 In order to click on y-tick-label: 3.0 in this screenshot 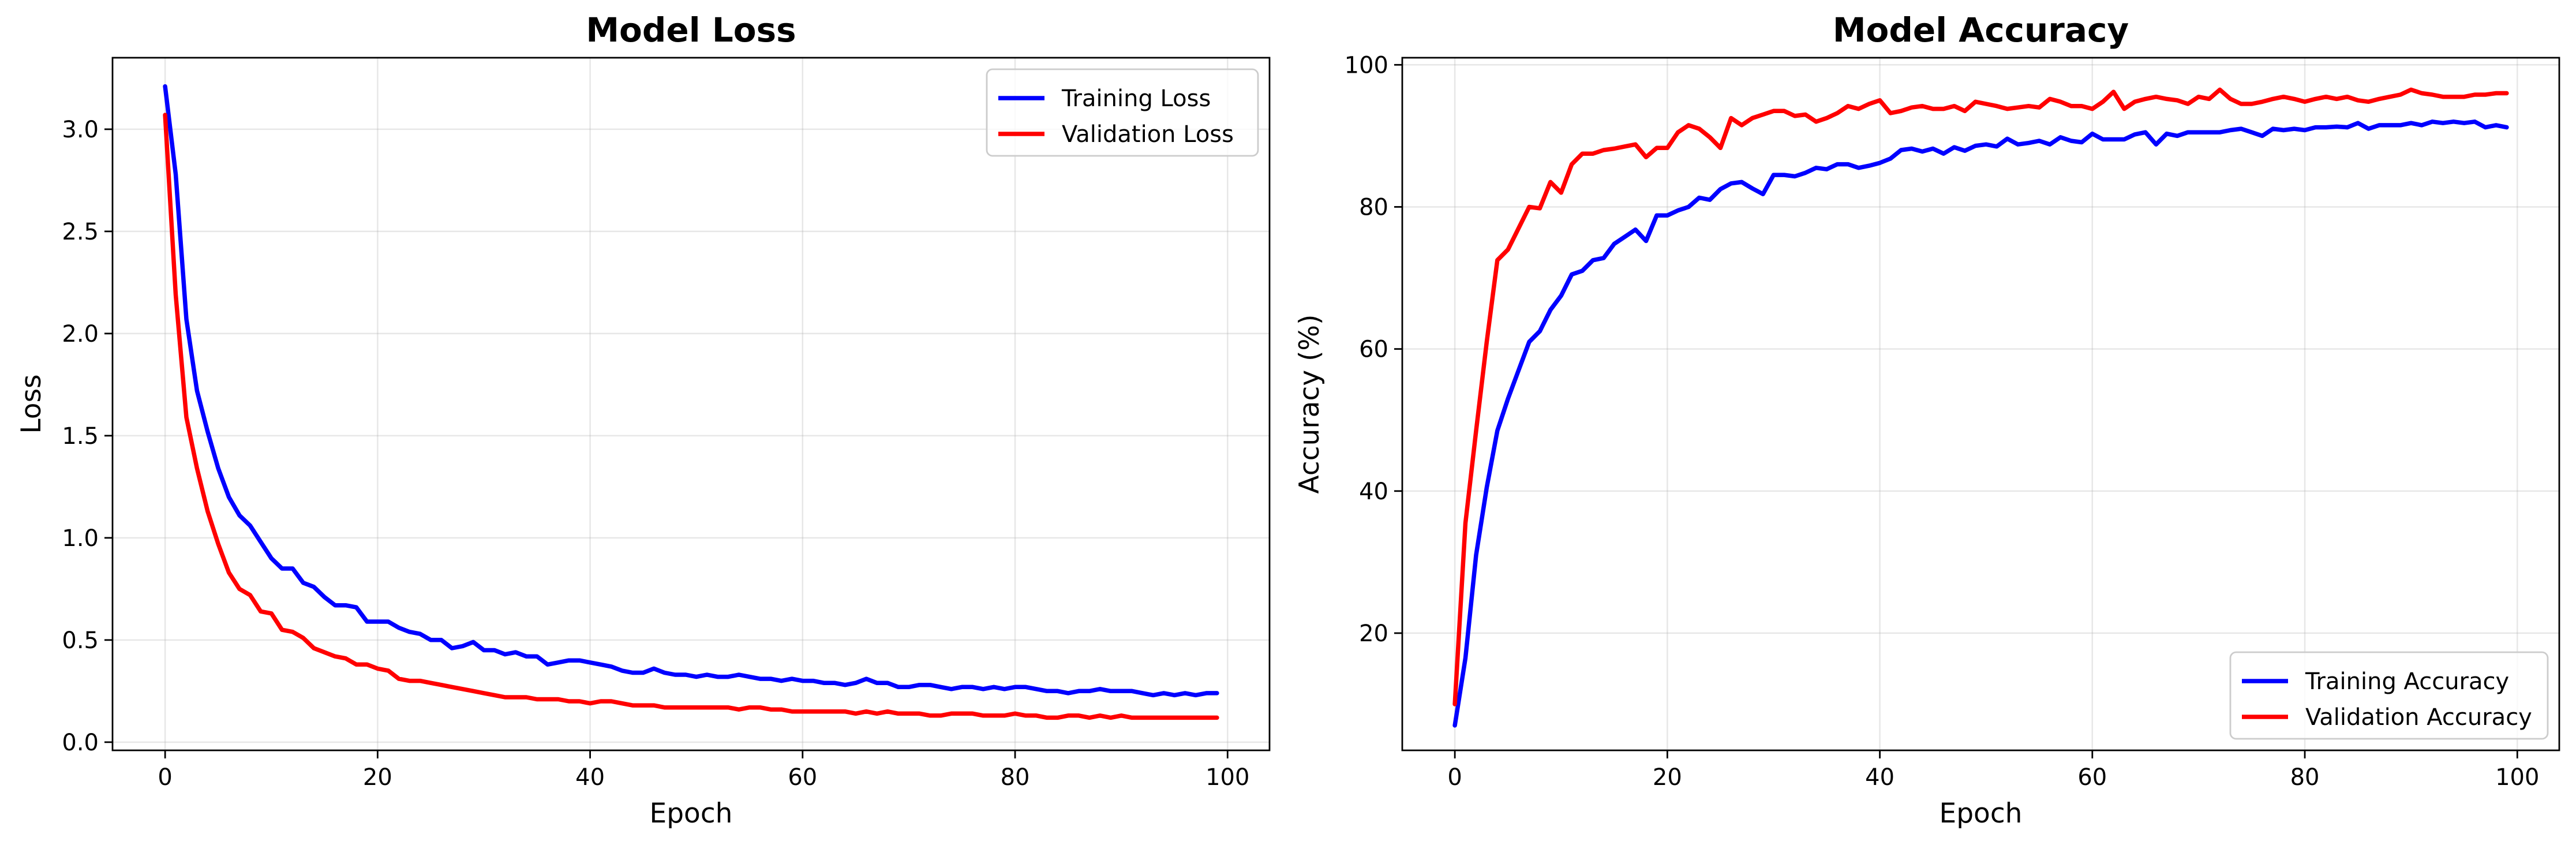, I will do `click(80, 130)`.